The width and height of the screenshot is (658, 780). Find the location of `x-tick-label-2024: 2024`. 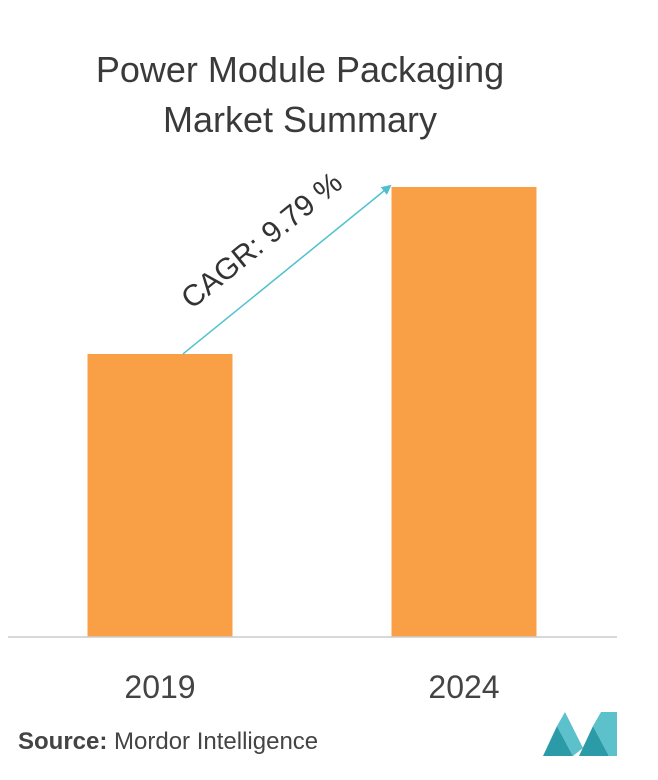

x-tick-label-2024: 2024 is located at coordinates (463, 687).